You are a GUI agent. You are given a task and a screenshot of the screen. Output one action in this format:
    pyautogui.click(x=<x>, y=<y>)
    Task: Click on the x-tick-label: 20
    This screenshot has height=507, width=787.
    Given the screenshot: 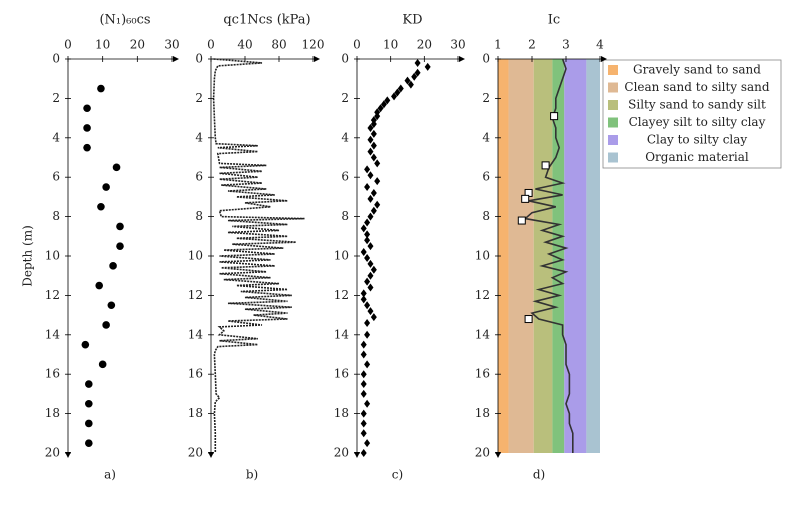 What is the action you would take?
    pyautogui.click(x=137, y=45)
    